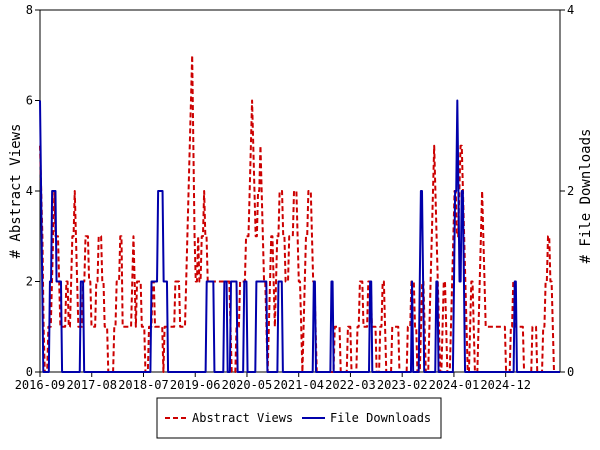  Describe the element at coordinates (570, 372) in the screenshot. I see `right-tick-label: 0` at that location.